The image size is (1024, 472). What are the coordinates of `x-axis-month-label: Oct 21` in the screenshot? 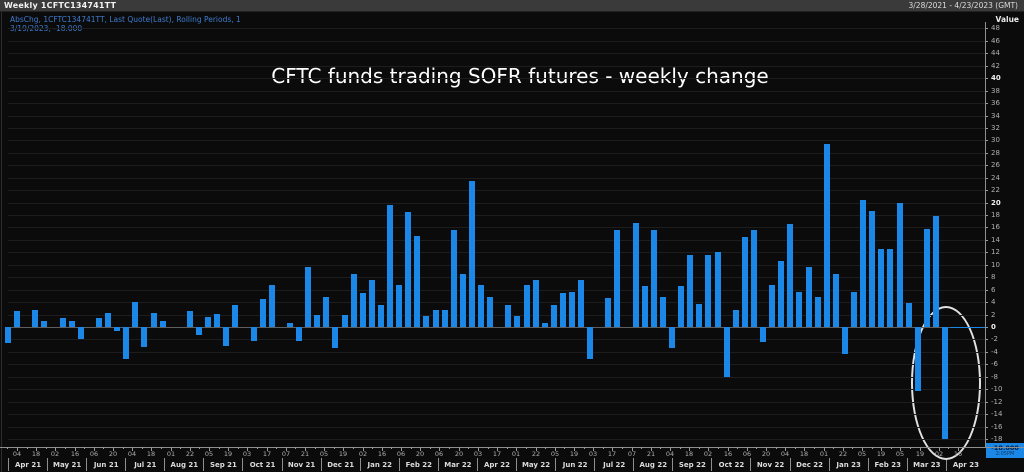 It's located at (261, 464).